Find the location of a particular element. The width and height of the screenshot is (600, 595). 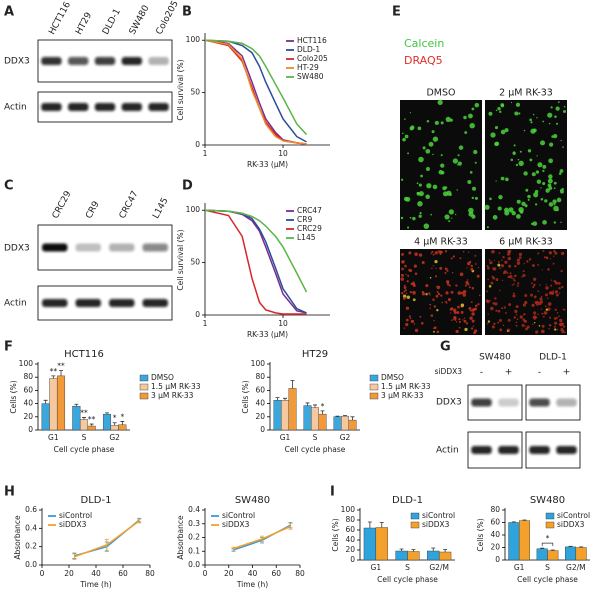

panel-label: D is located at coordinates (187, 186).